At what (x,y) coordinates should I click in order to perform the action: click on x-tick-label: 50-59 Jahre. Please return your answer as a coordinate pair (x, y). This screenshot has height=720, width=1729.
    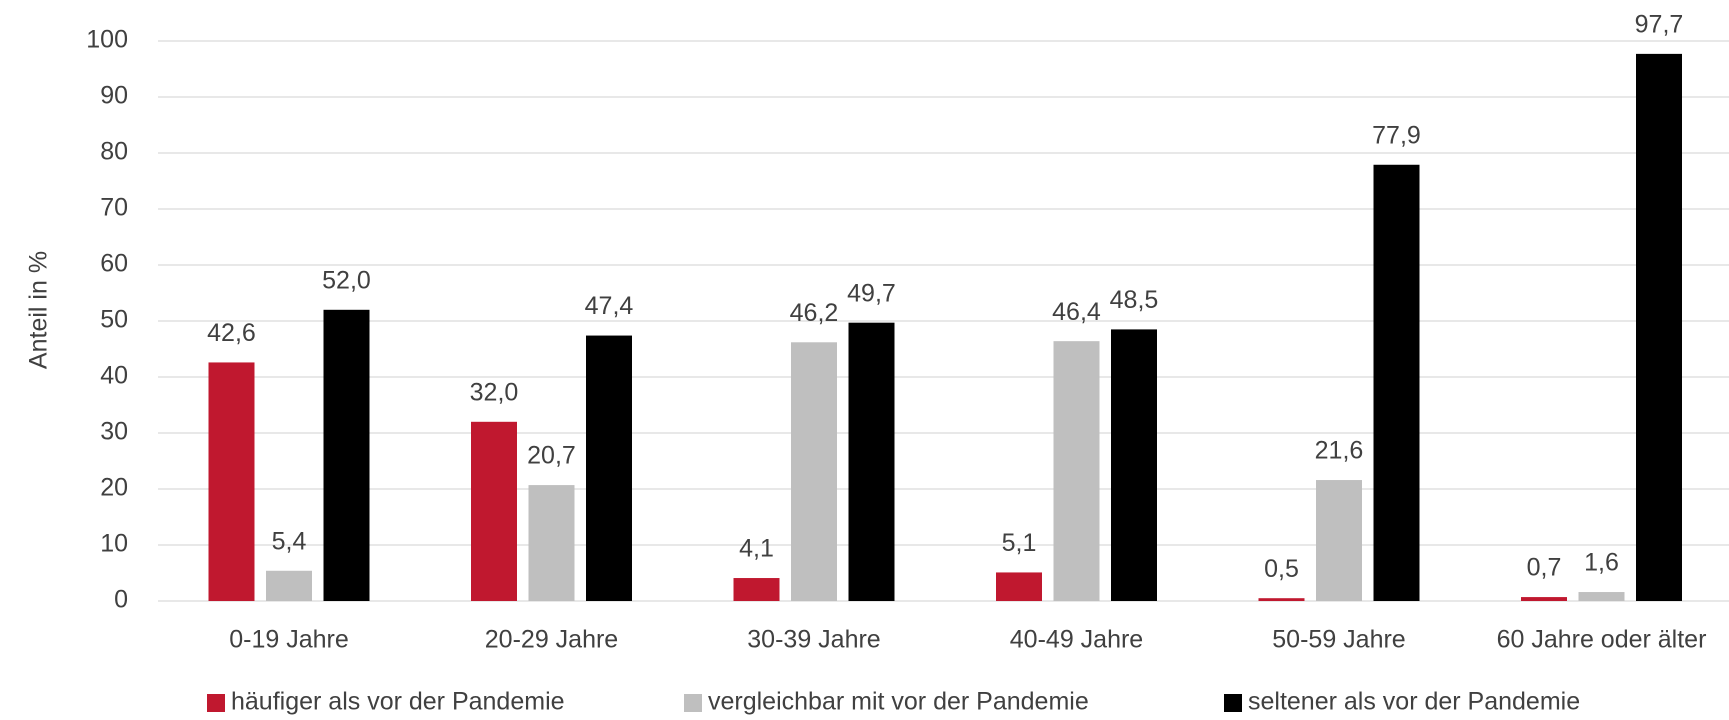
    Looking at the image, I should click on (1338, 640).